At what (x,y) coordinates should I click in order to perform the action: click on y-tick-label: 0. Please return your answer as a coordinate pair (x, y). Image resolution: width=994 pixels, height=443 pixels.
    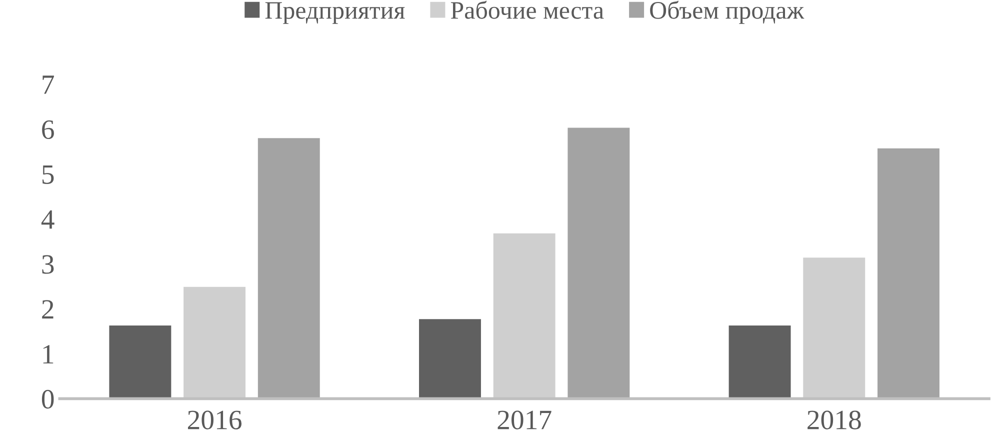
    Looking at the image, I should click on (48, 399).